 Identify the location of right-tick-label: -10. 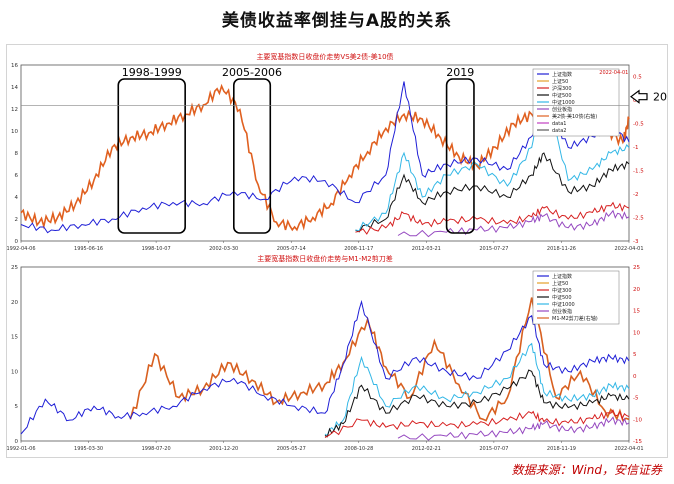
(637, 420).